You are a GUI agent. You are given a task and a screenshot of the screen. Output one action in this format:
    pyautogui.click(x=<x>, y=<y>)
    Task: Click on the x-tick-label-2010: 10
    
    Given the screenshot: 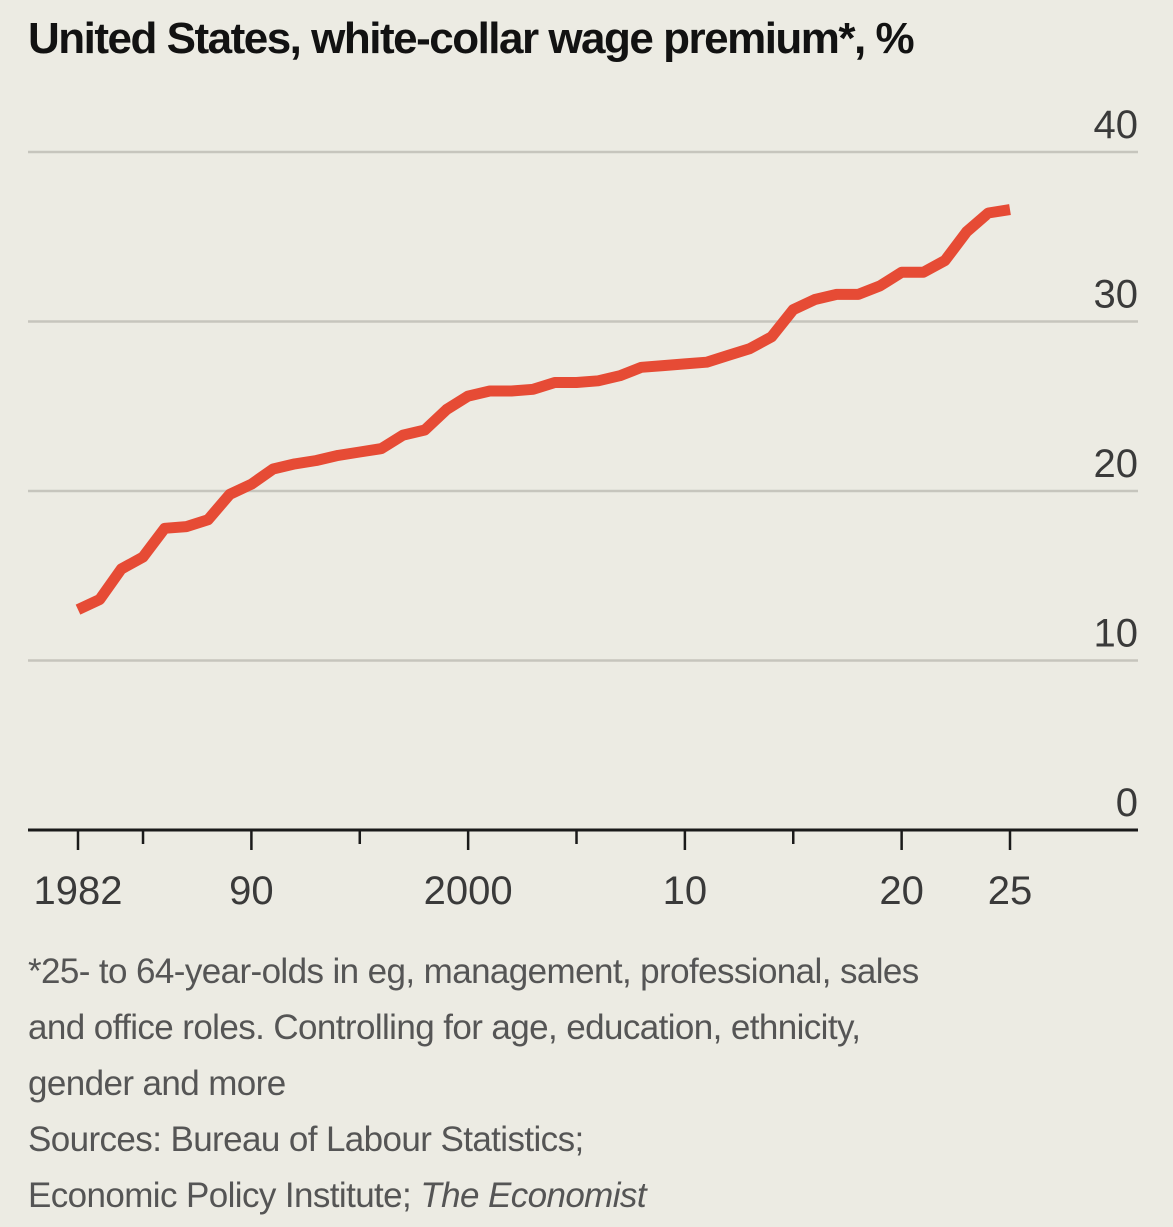 What is the action you would take?
    pyautogui.click(x=685, y=891)
    